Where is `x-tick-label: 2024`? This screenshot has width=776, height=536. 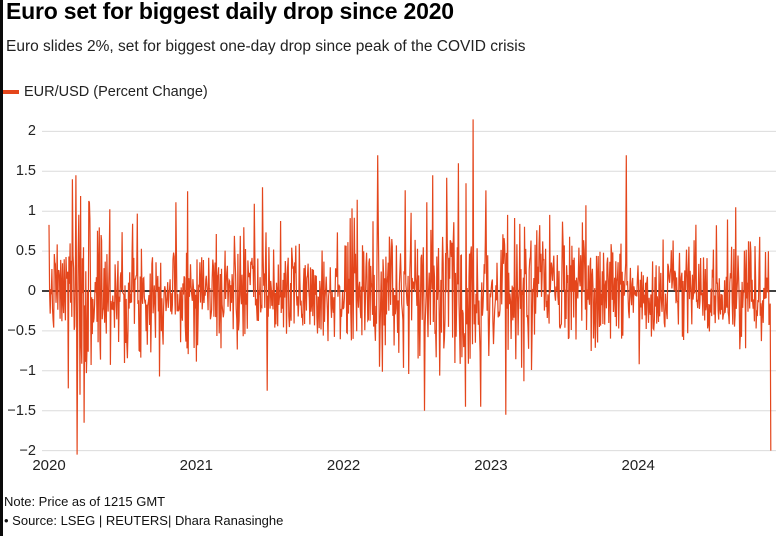
x-tick-label: 2024 is located at coordinates (638, 465).